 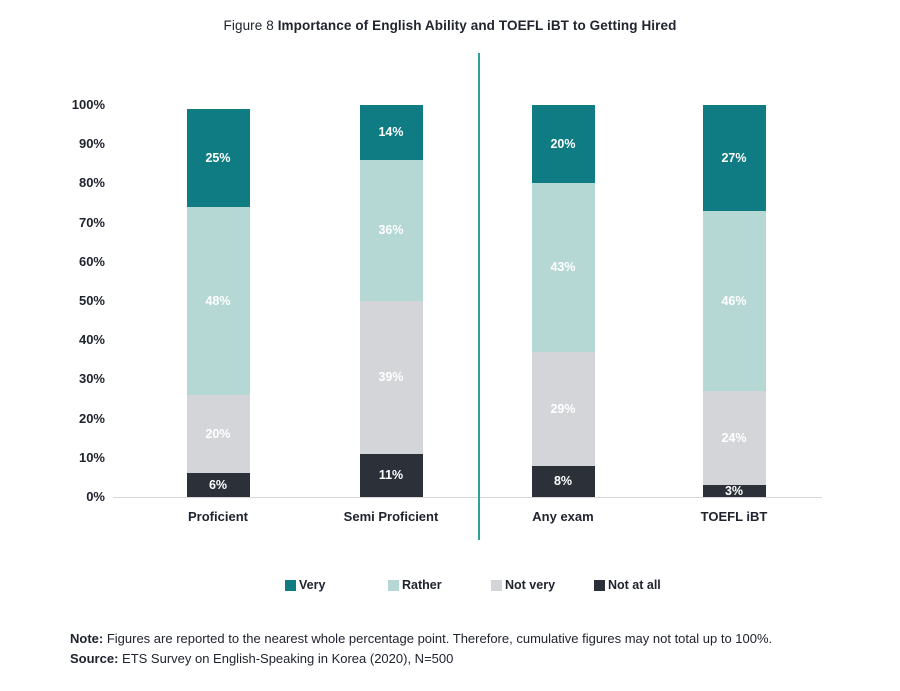 I want to click on bar-value-label: 14%, so click(x=391, y=132).